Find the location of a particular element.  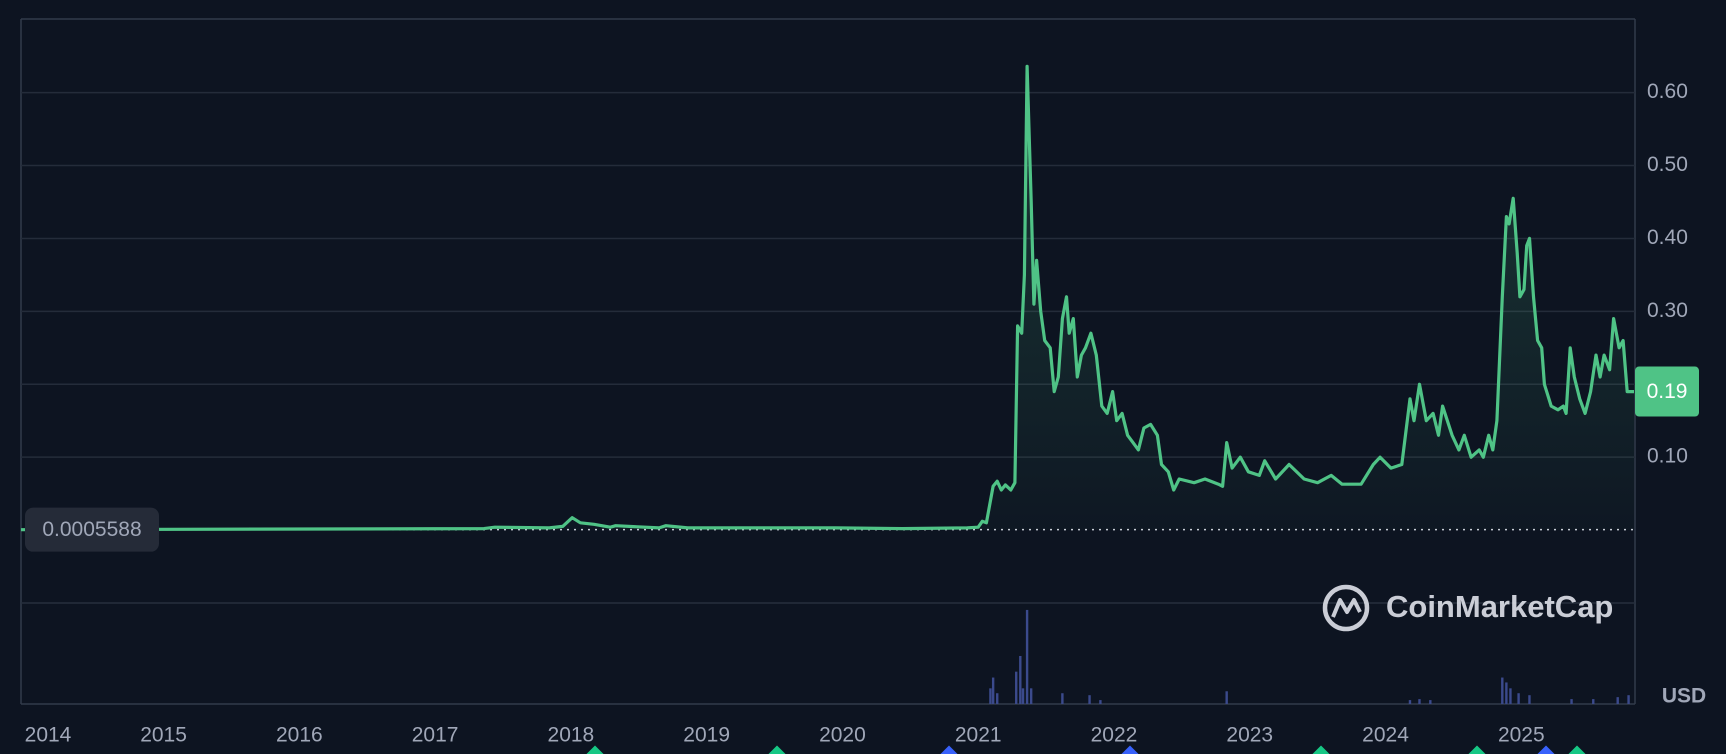

x-tick-label: 2018 is located at coordinates (571, 735).